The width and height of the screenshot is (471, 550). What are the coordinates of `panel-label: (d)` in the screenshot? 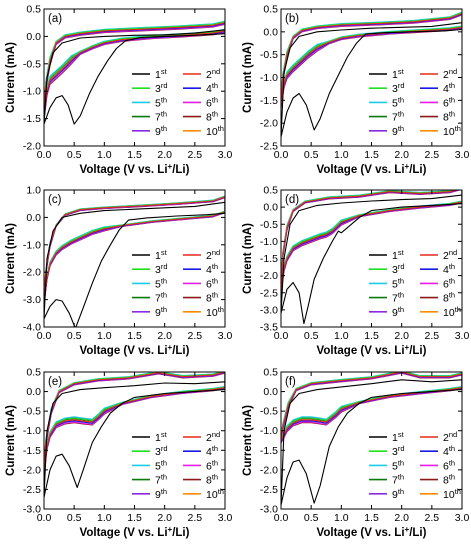 It's located at (292, 200).